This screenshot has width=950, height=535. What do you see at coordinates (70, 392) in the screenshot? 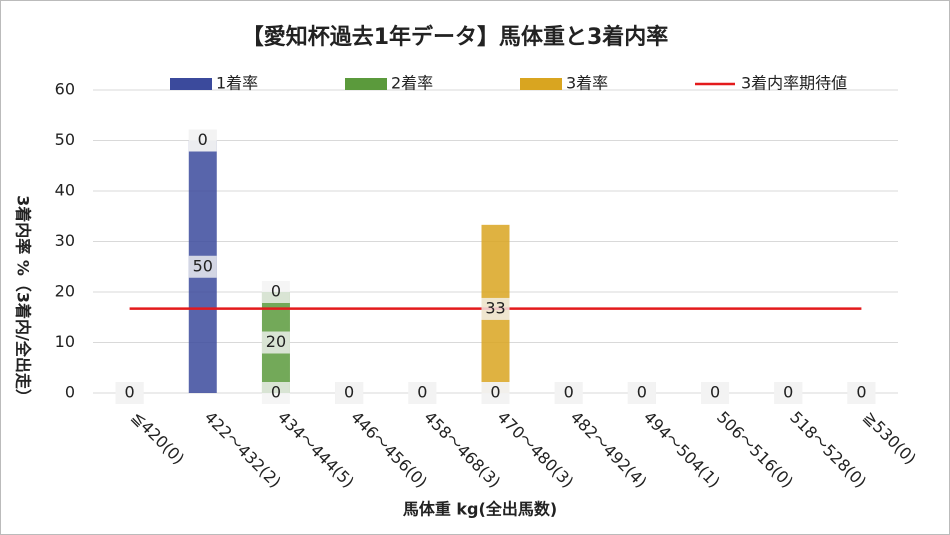
I see `y-tick-label: 0` at bounding box center [70, 392].